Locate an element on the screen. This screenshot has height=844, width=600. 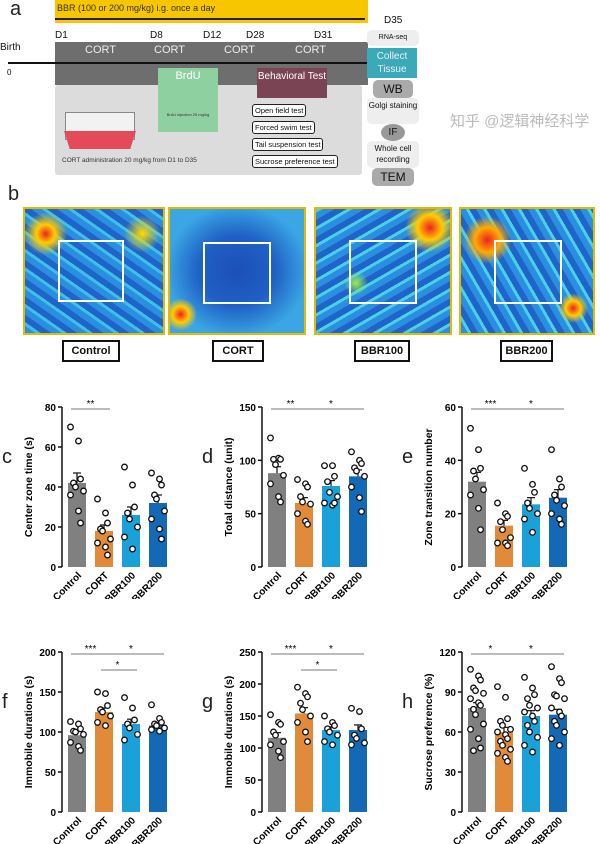
cage-base is located at coordinates (100, 140).